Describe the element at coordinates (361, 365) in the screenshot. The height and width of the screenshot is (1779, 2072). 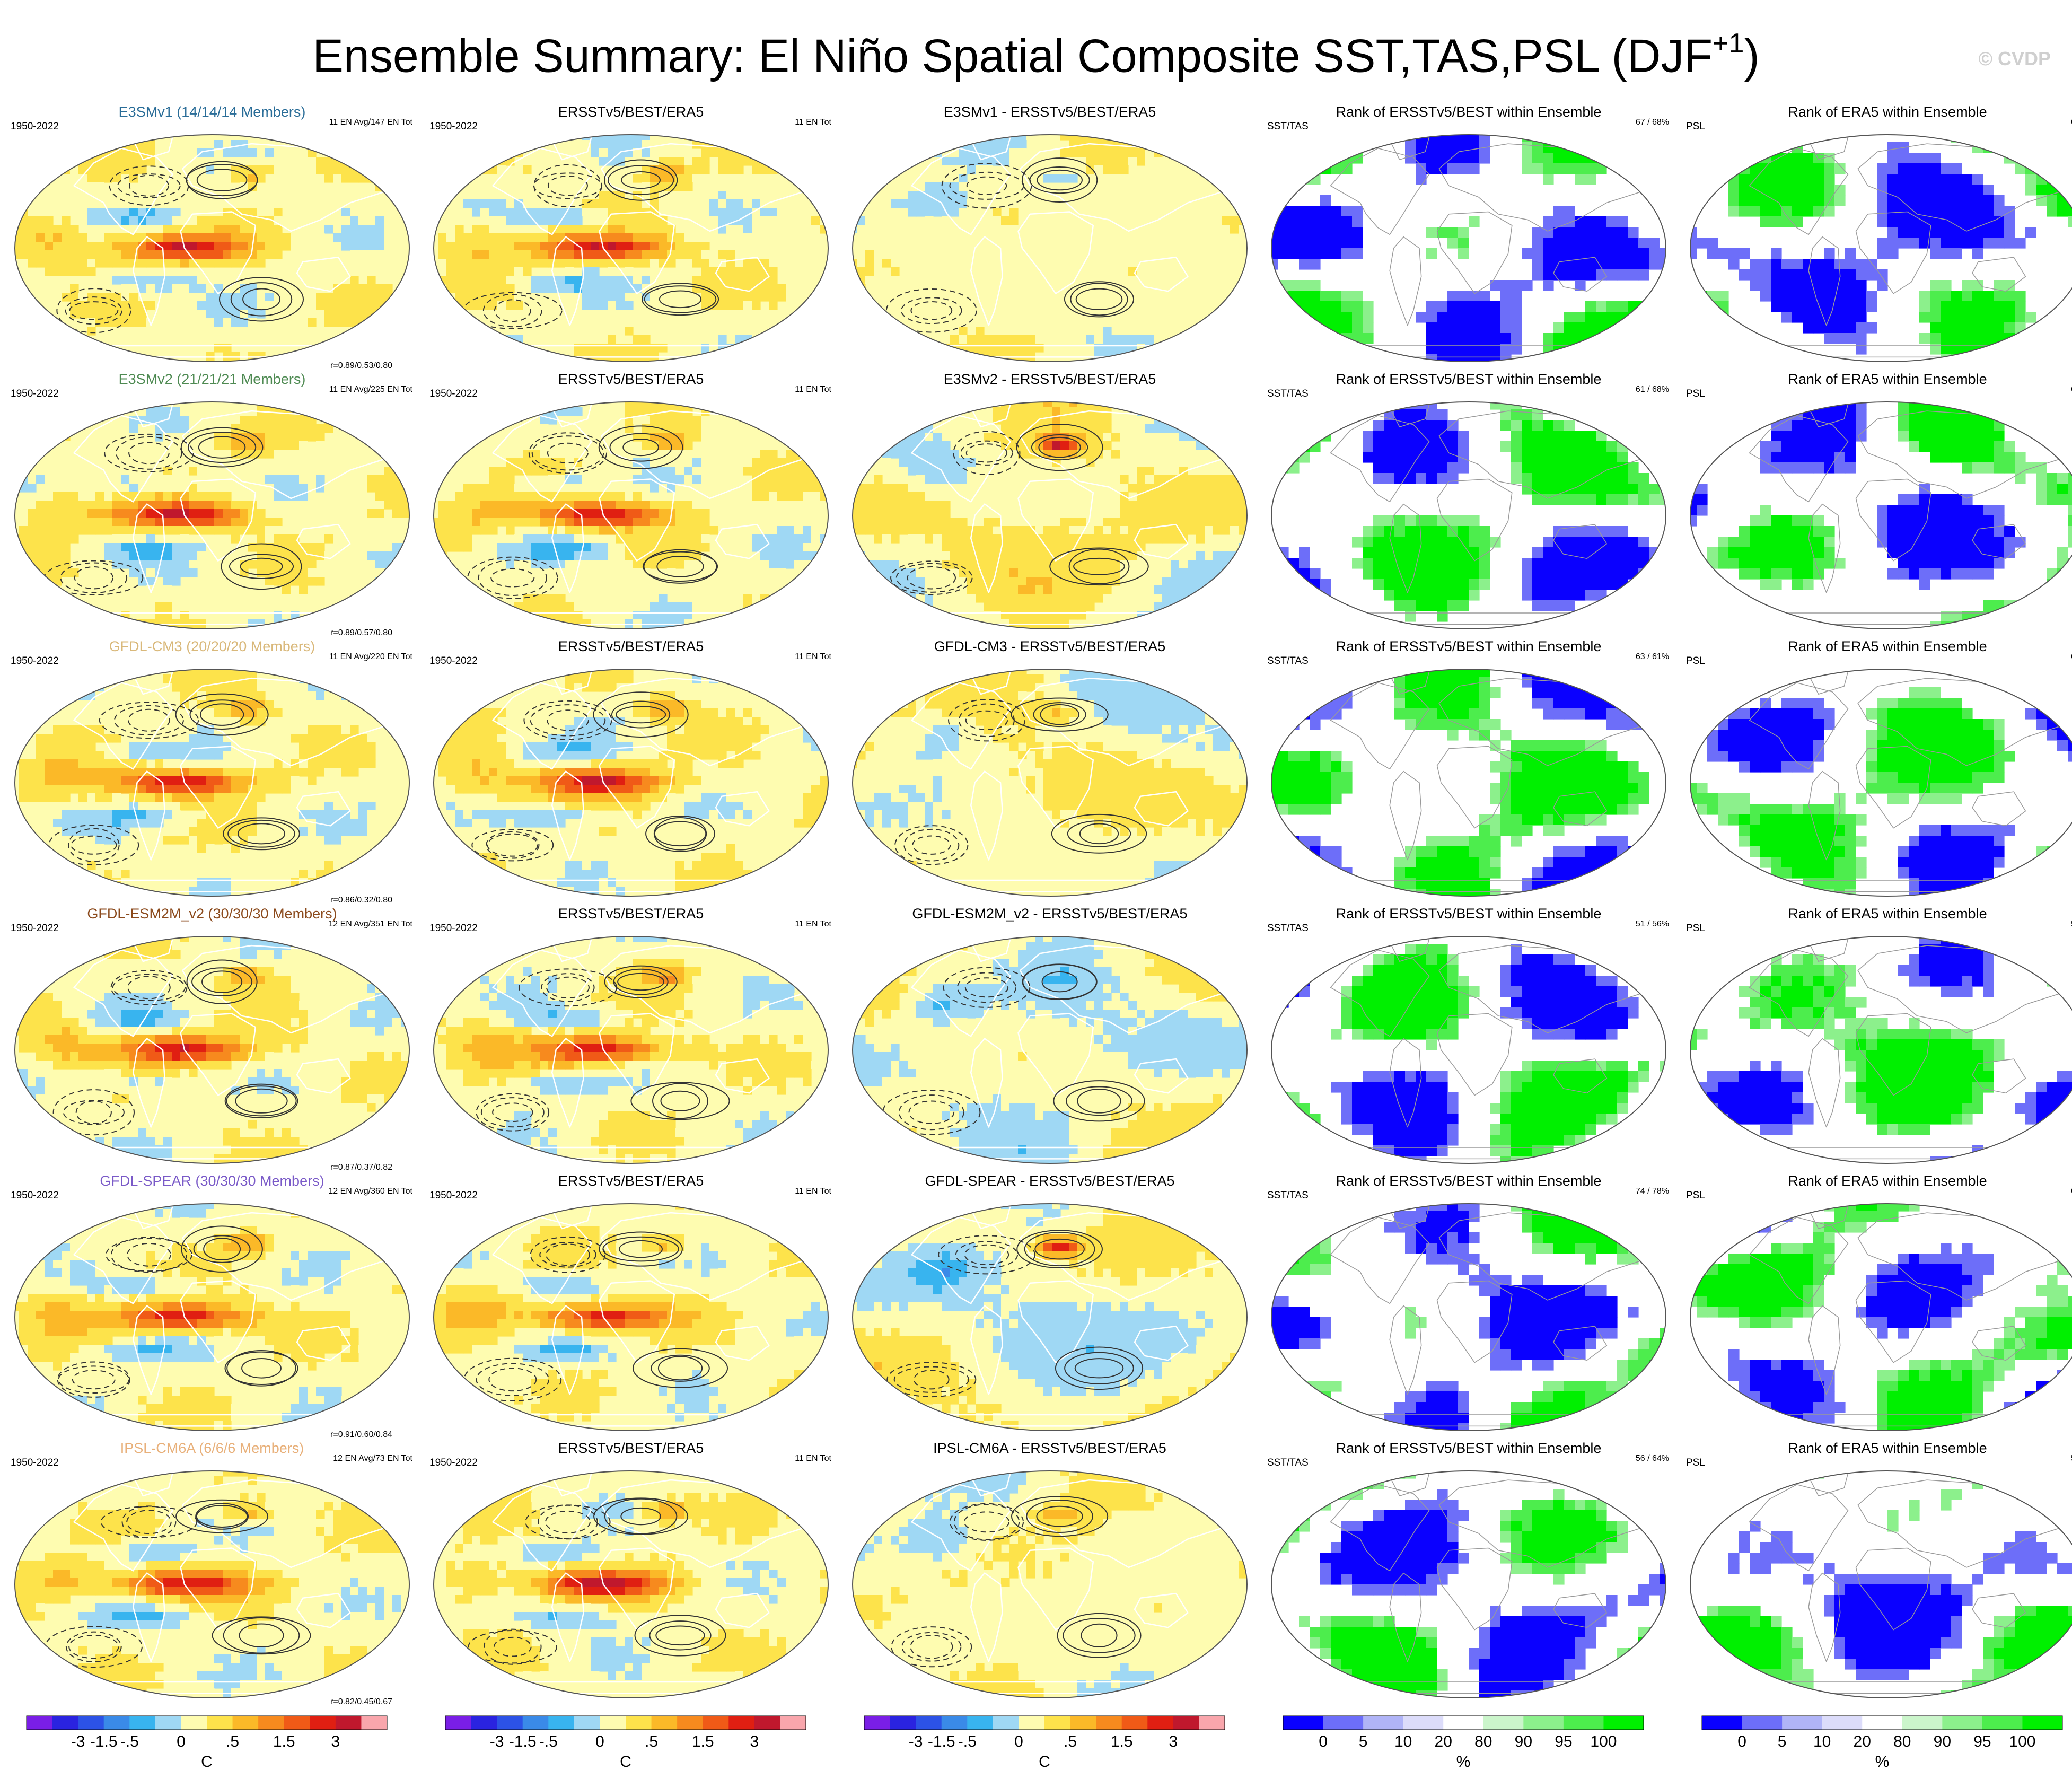
I see `pattern-correlation-label: r=0.89/0.53/0.80` at that location.